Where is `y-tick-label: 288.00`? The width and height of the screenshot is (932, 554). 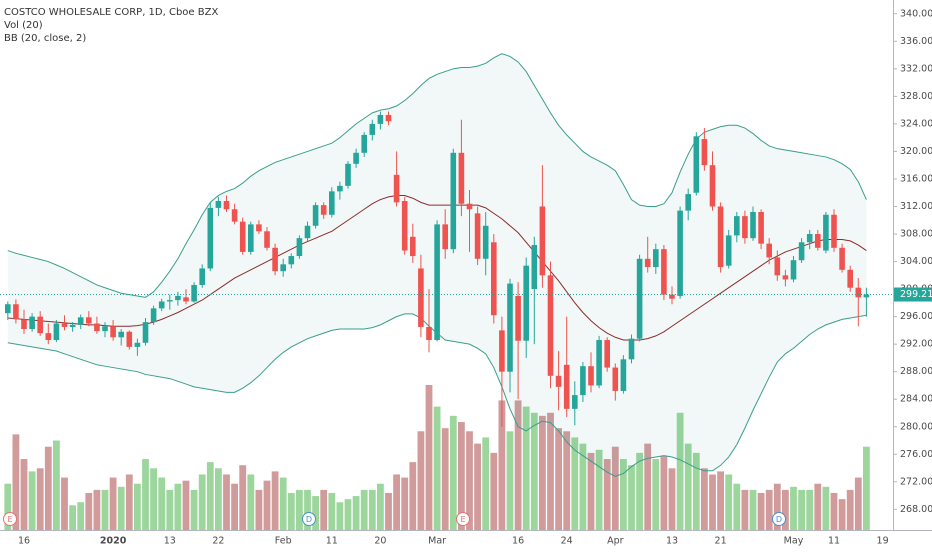
y-tick-label: 288.00 is located at coordinates (916, 371).